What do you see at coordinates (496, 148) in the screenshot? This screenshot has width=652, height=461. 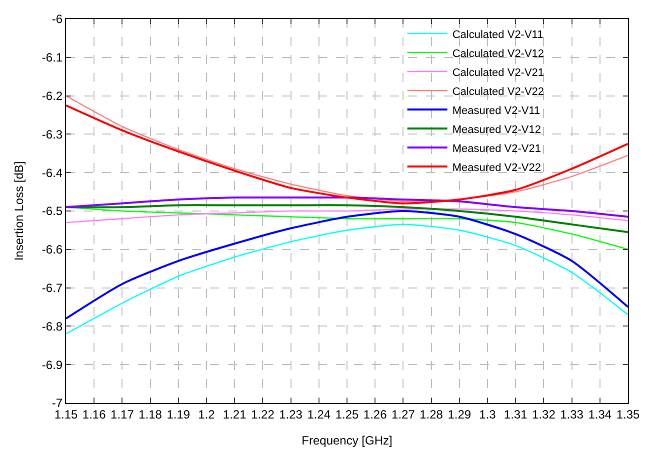 I see `legend-label: Measured V2-V21` at bounding box center [496, 148].